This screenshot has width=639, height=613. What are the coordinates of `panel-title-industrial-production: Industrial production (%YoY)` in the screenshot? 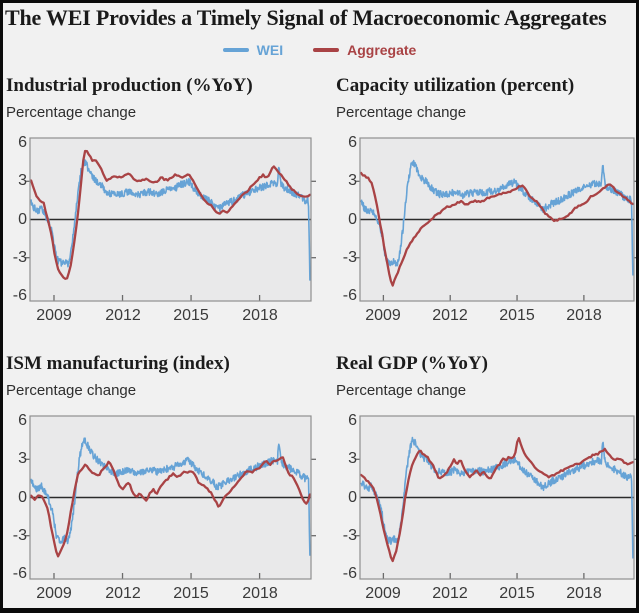 It's located at (129, 85).